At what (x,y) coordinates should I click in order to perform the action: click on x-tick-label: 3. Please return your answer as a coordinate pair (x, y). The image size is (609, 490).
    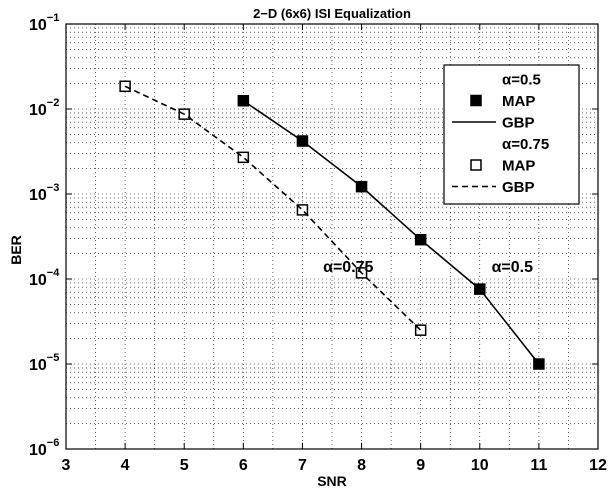
    Looking at the image, I should click on (66, 465).